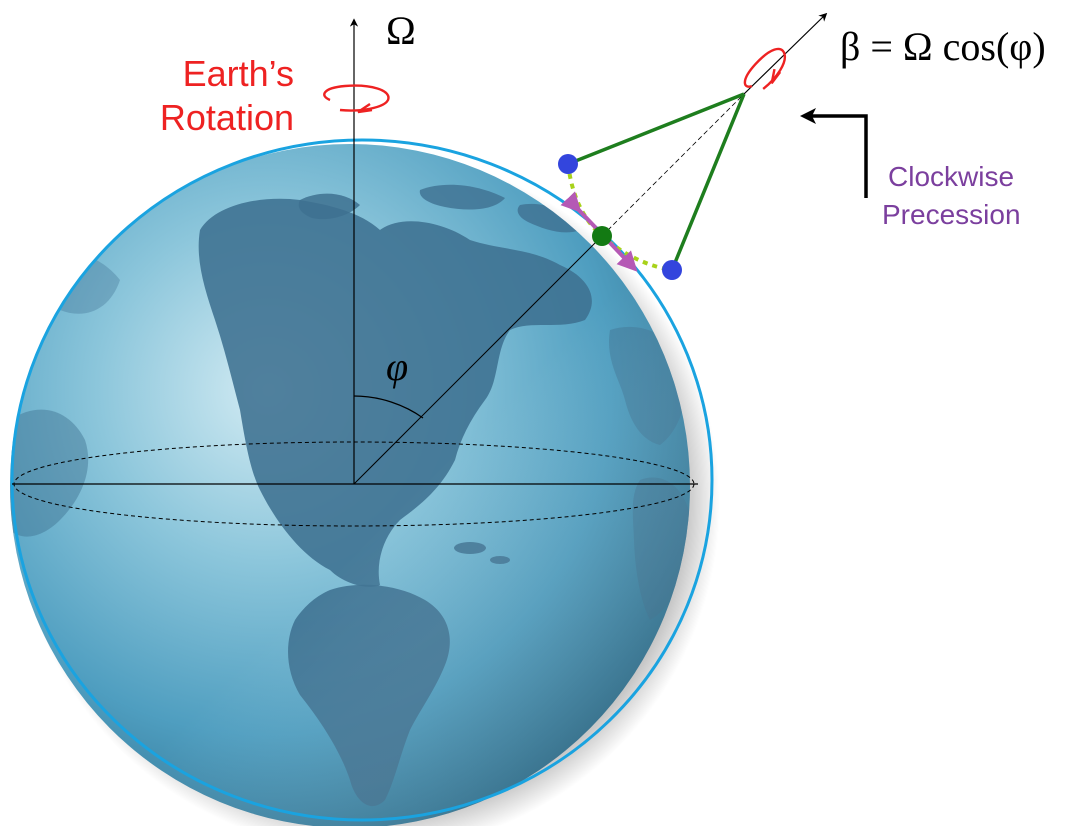 The width and height of the screenshot is (1071, 826). Describe the element at coordinates (672, 270) in the screenshot. I see `pendulum-bob-right` at that location.